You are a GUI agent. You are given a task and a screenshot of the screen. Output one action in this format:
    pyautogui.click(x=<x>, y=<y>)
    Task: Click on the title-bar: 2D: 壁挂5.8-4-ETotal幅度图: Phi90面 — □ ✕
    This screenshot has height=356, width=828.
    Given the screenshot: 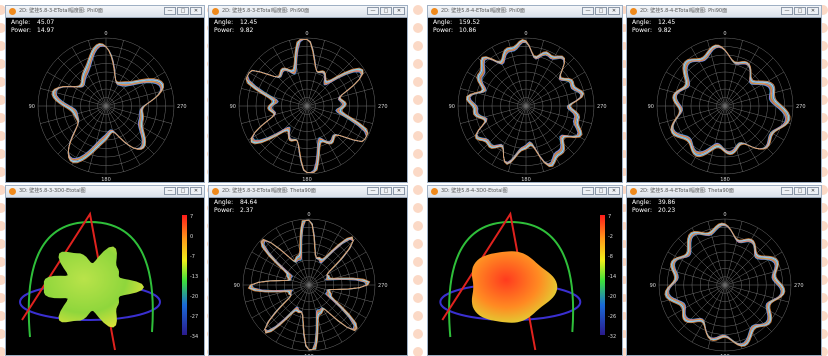 What is the action you would take?
    pyautogui.click(x=724, y=12)
    